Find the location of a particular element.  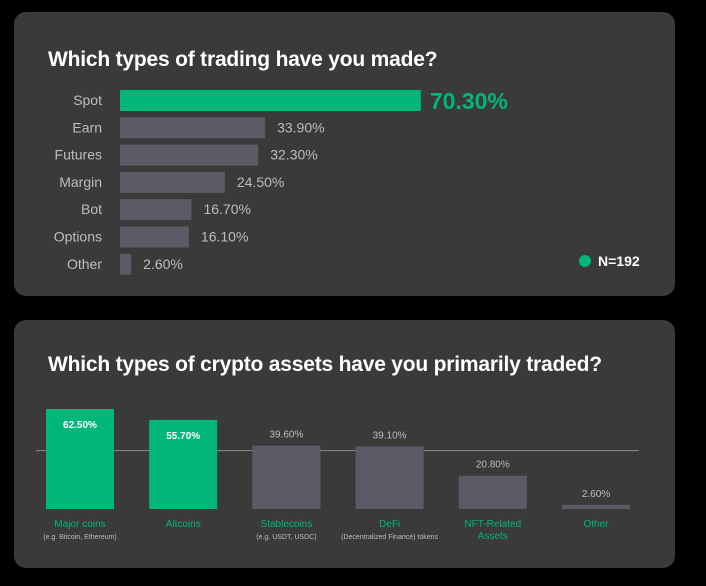

trading-types-title: Which types of trading have you made? is located at coordinates (243, 59).